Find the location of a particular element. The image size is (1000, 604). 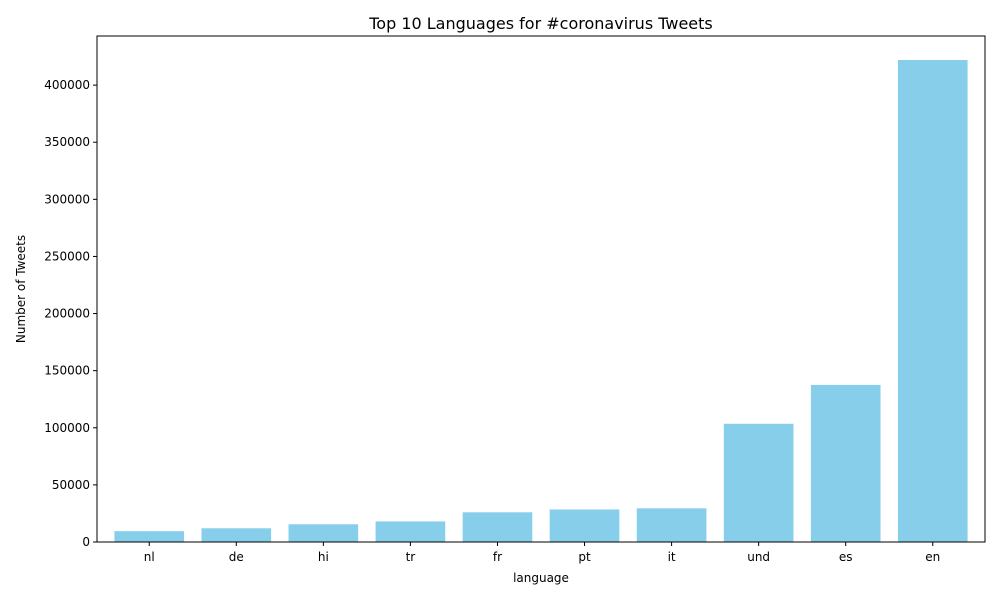

y-tick-label: 350000 is located at coordinates (67, 142).